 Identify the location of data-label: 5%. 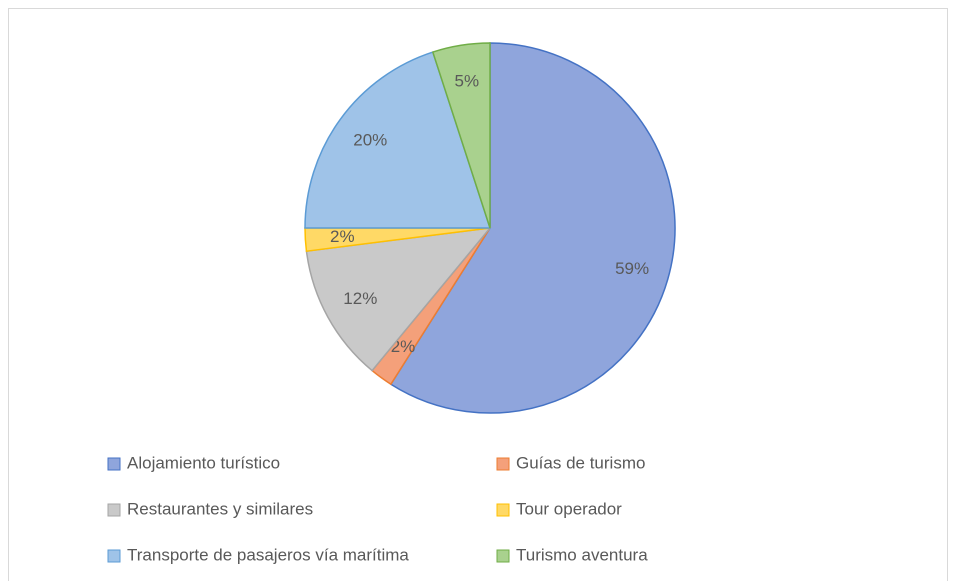
(467, 80).